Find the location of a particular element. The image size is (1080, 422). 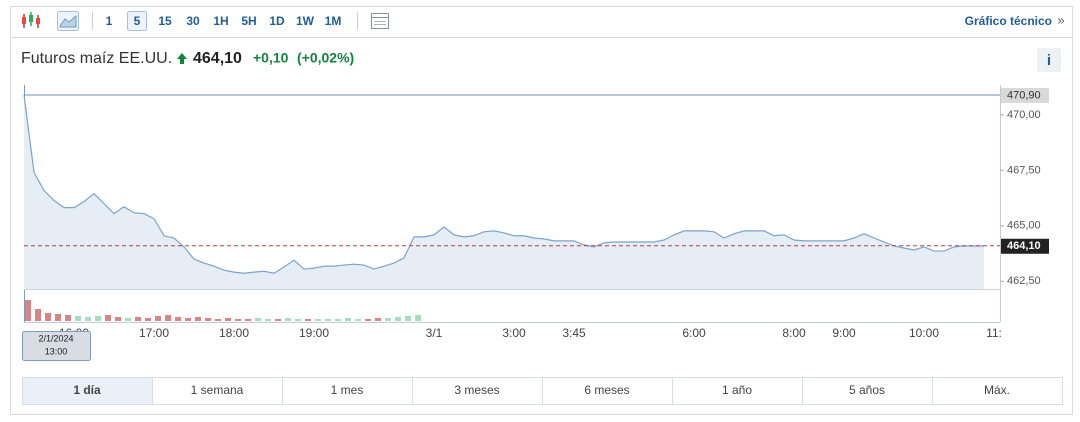

interval-button: 5 is located at coordinates (137, 21).